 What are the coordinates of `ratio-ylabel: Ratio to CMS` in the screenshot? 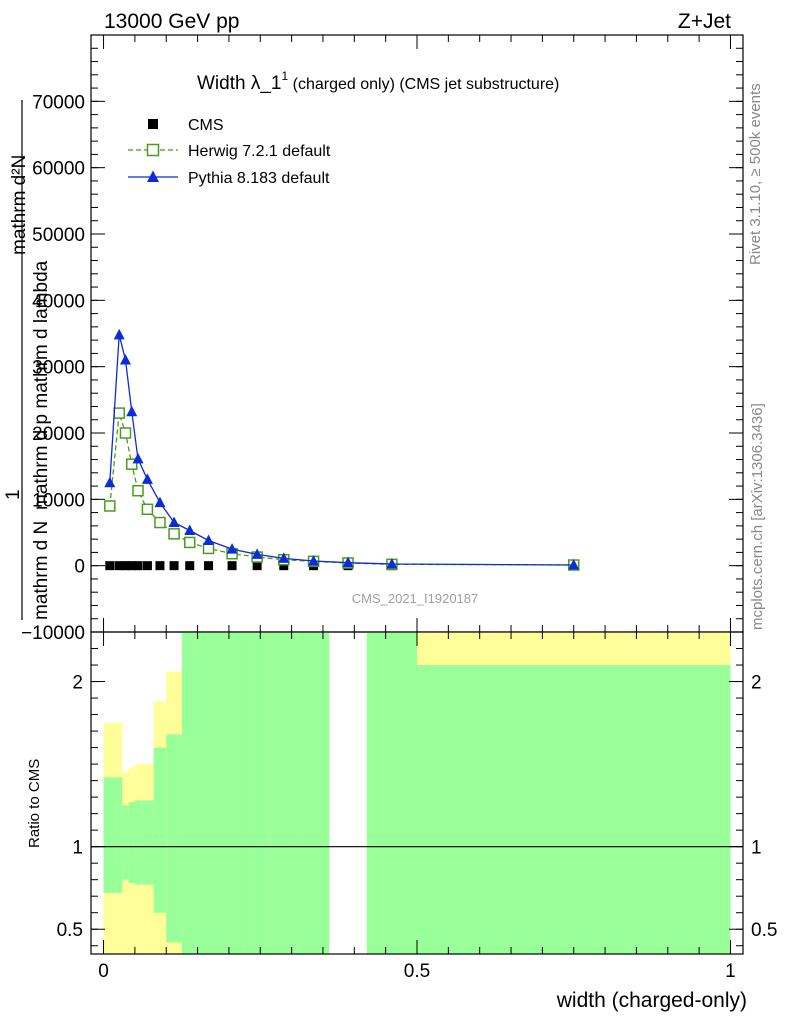 It's located at (34, 803).